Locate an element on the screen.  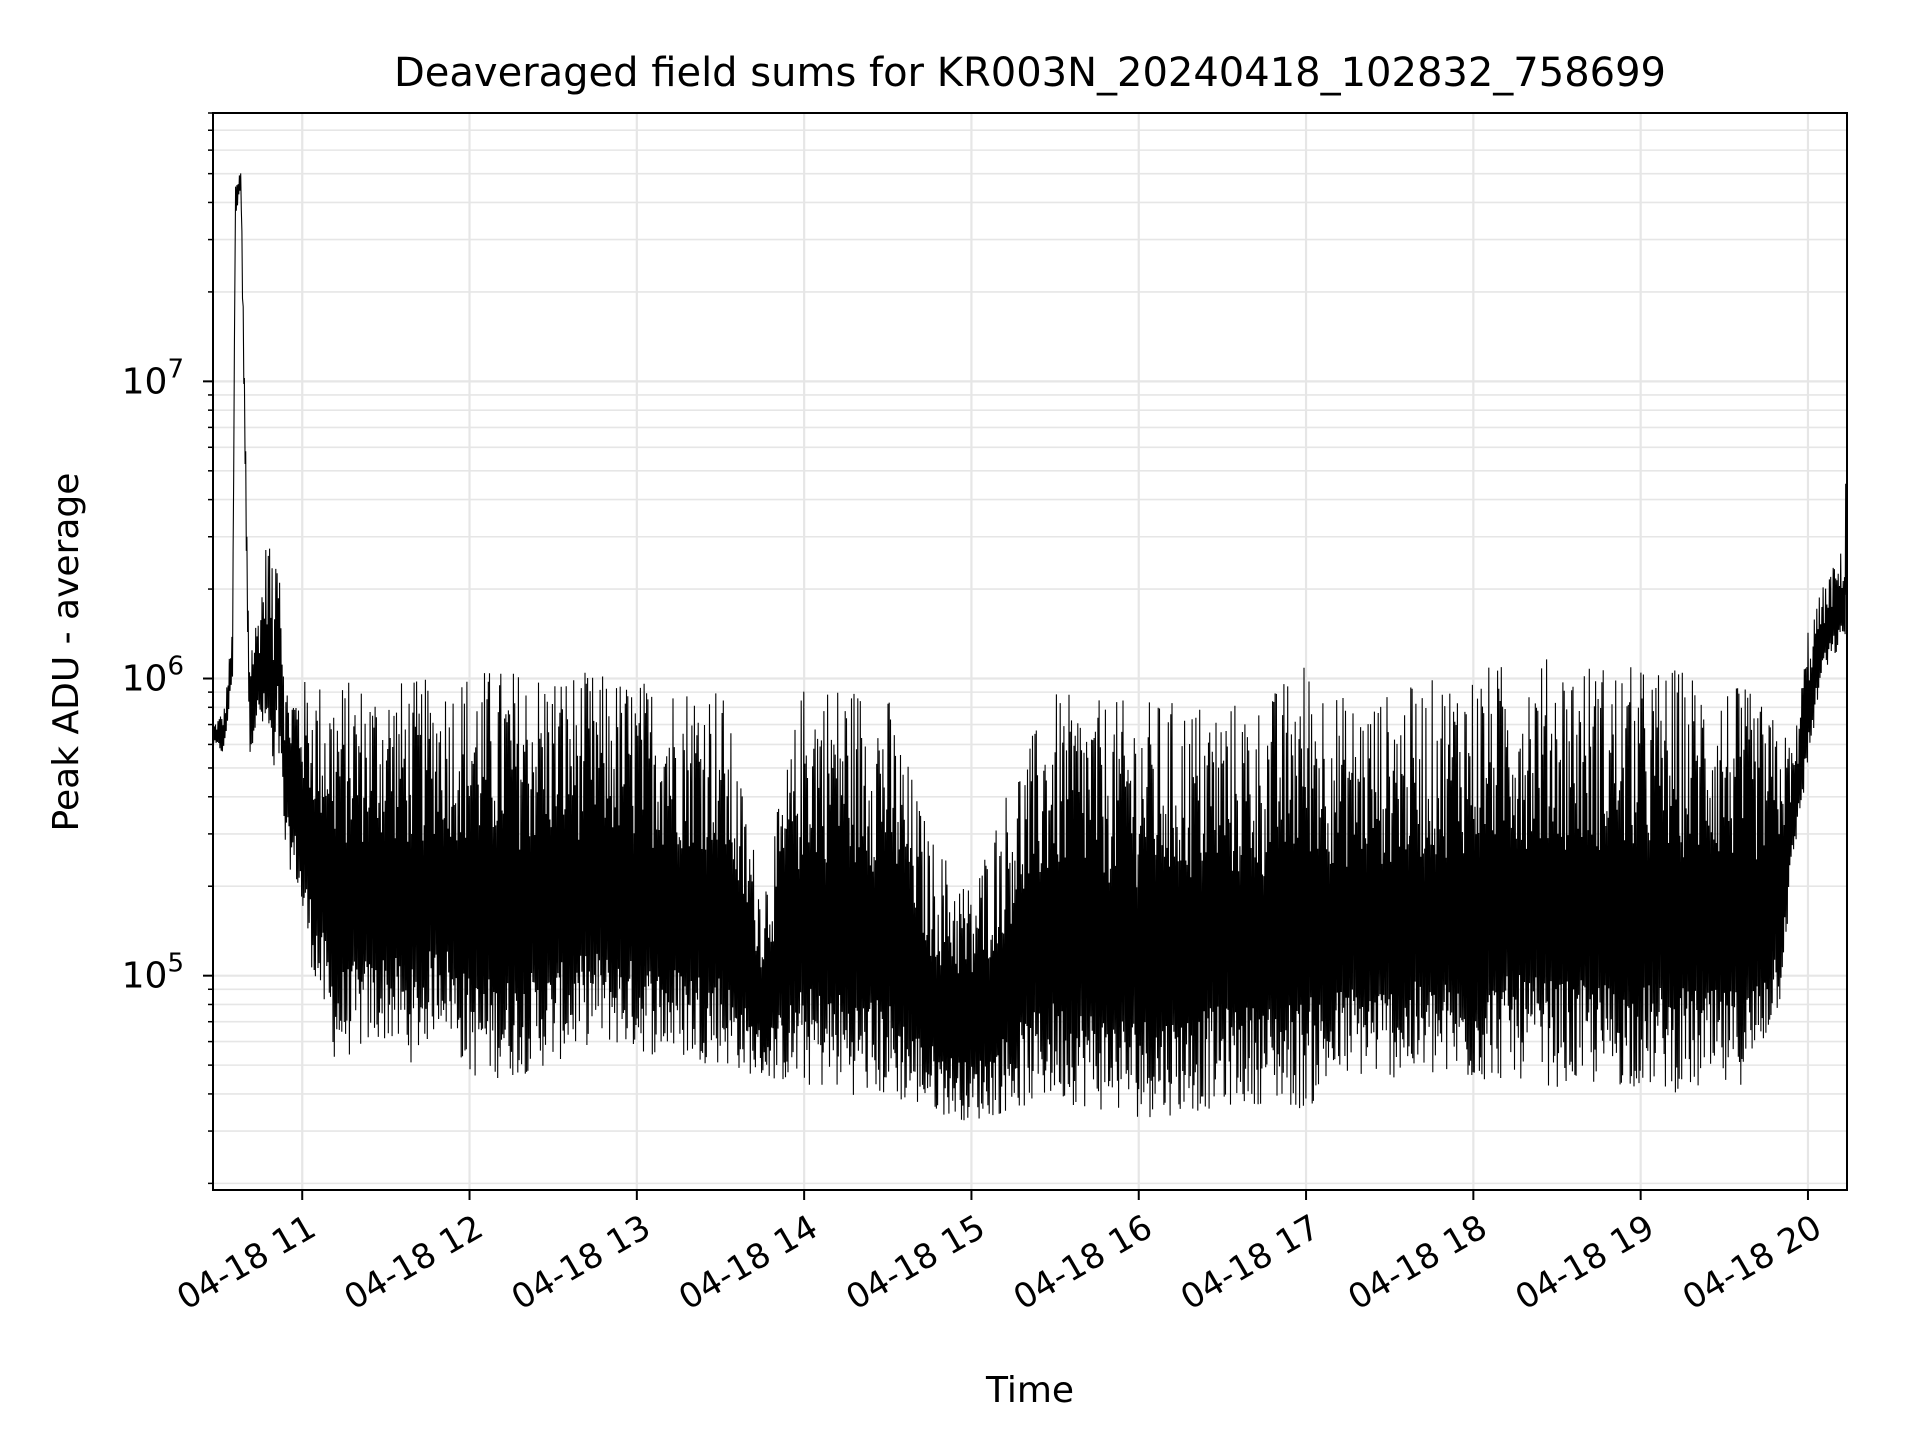
y-tick-label: 10⁶ is located at coordinates (153, 676).